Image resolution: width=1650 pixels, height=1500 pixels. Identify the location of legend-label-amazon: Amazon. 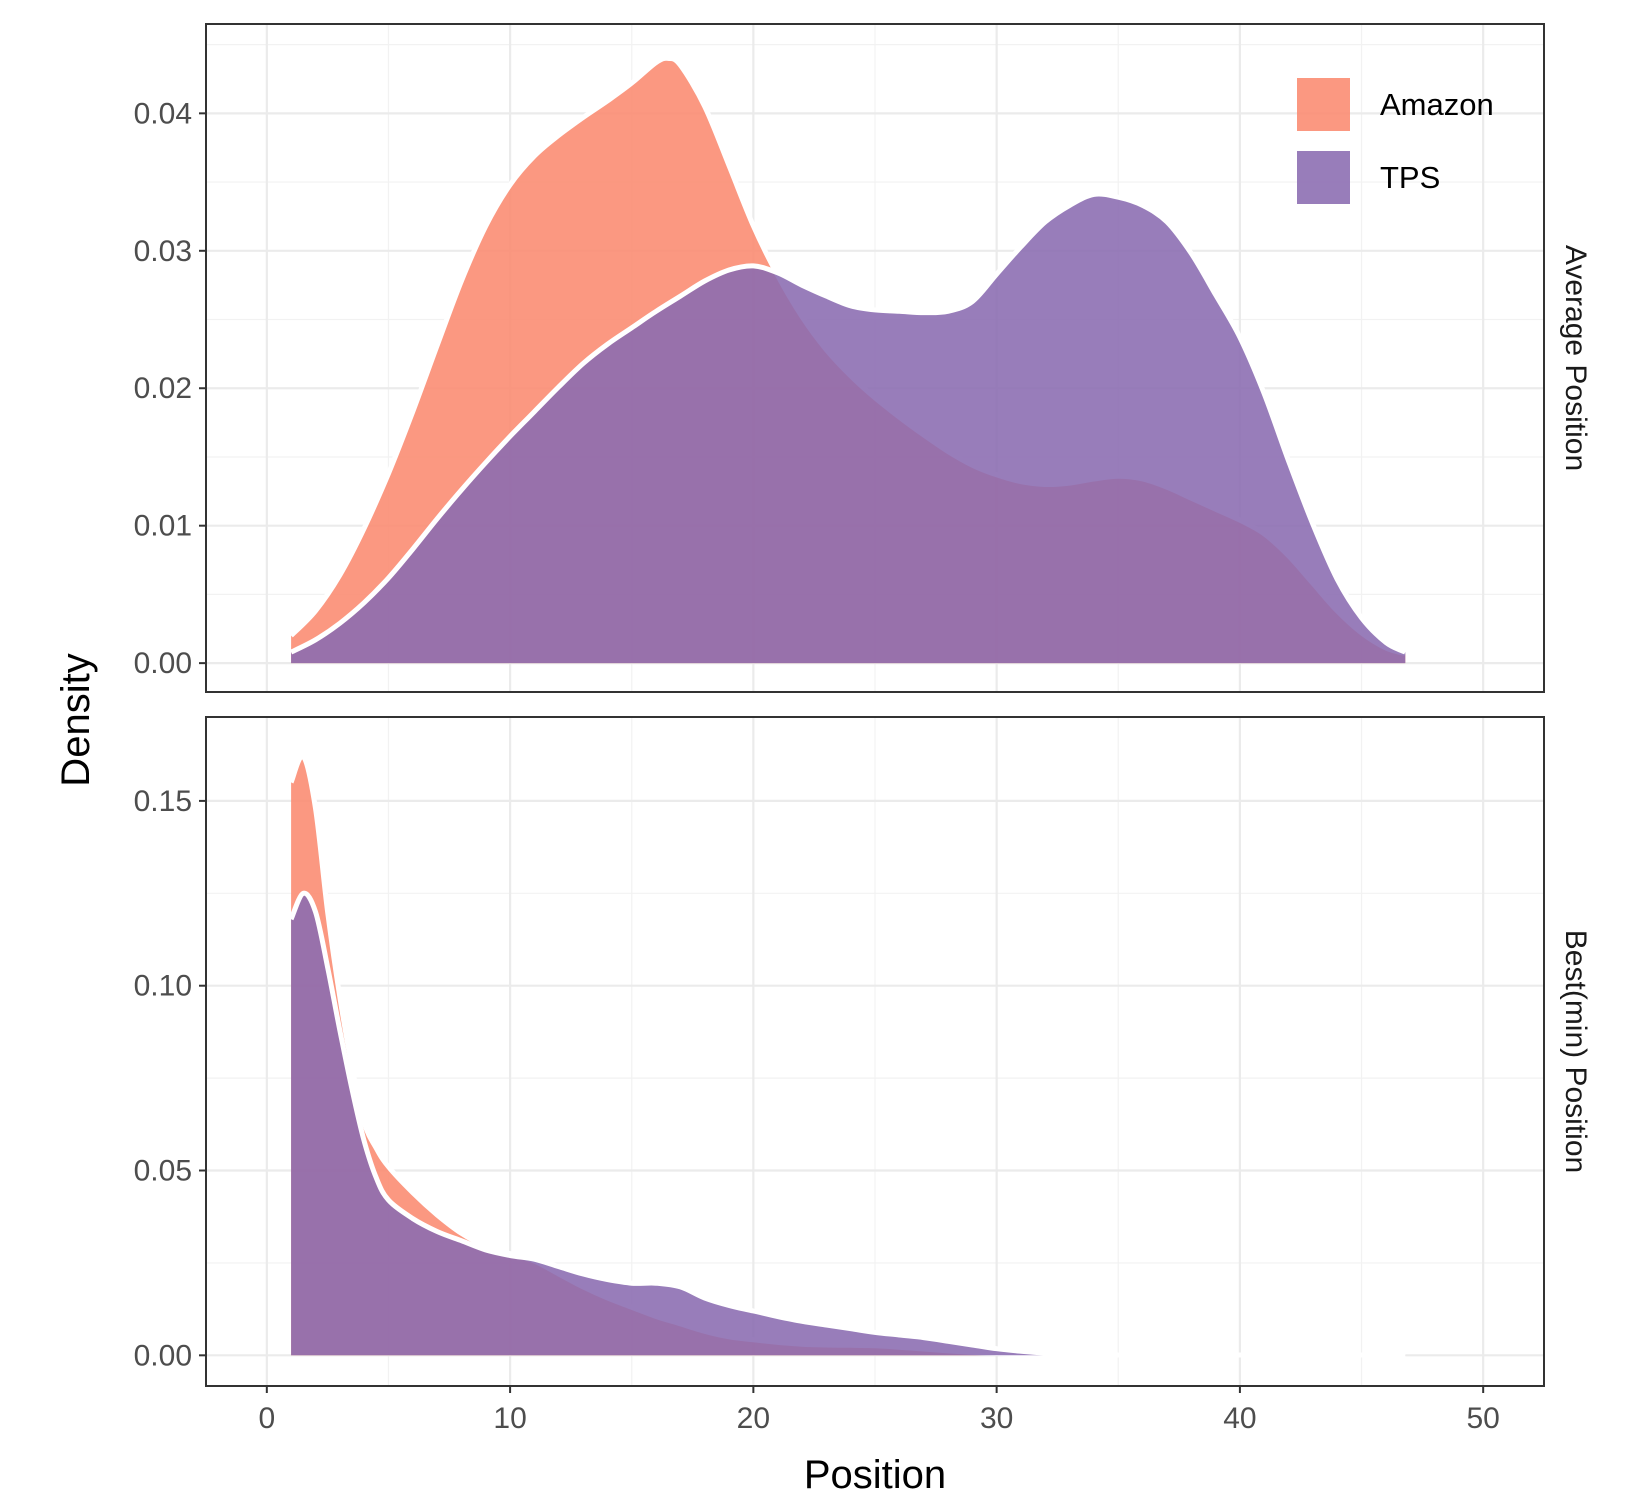
(1437, 104).